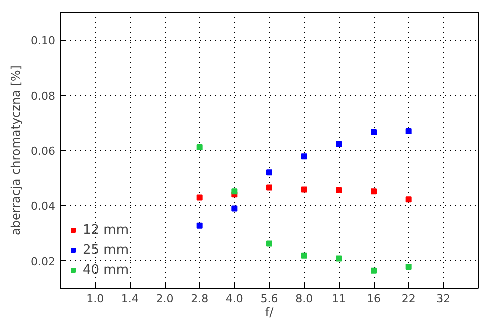  What do you see at coordinates (43, 261) in the screenshot?
I see `y-tick-label: 0.02` at bounding box center [43, 261].